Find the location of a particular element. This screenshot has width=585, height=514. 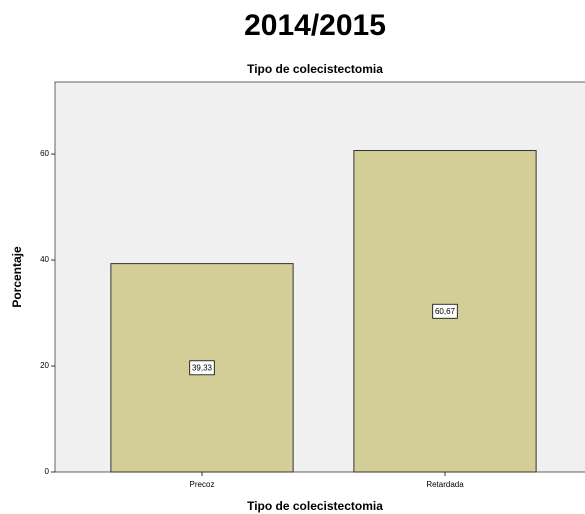

data-label: 39,33 is located at coordinates (202, 367).